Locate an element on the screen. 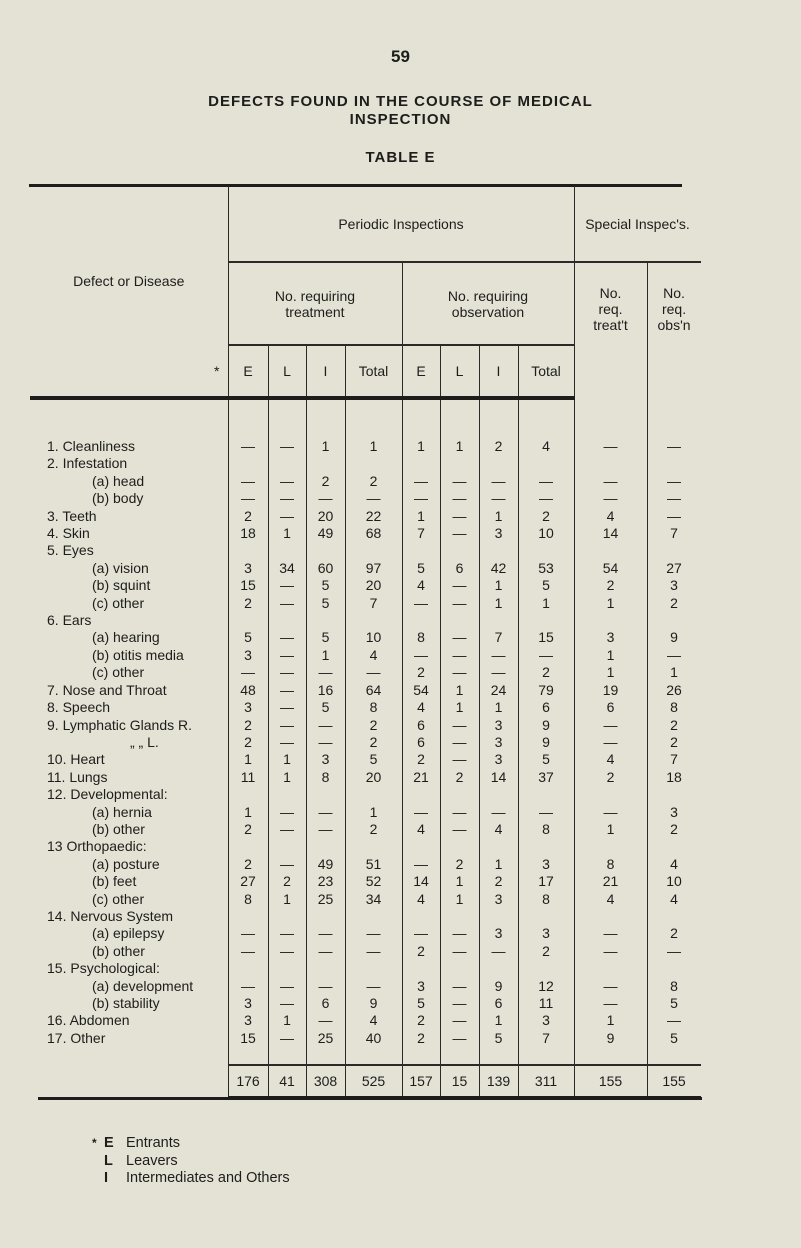 The width and height of the screenshot is (801, 1248). table-row: (b) feet 27 2 23 52 14 1 2 17 21 10 is located at coordinates (365, 882).